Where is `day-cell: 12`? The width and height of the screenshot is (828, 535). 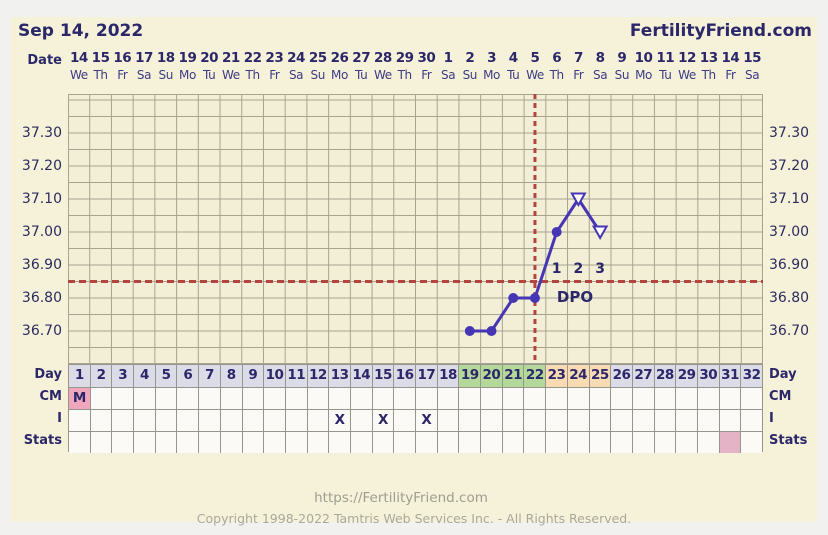
day-cell: 12 is located at coordinates (317, 376).